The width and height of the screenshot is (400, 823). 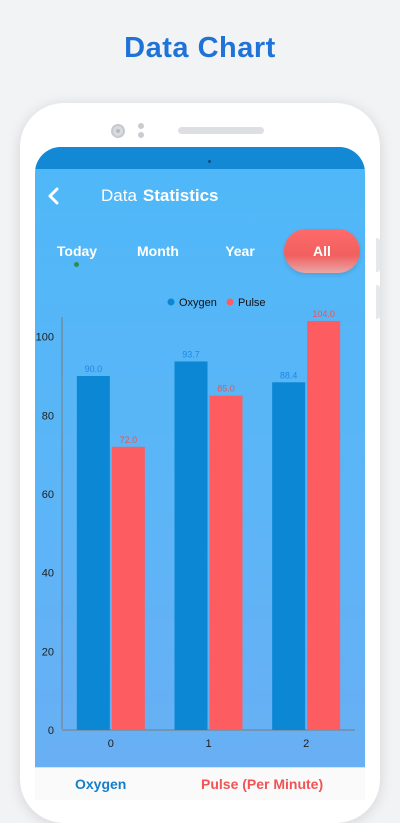 I want to click on data-label-oxygen-0: 90.0, so click(x=94, y=369).